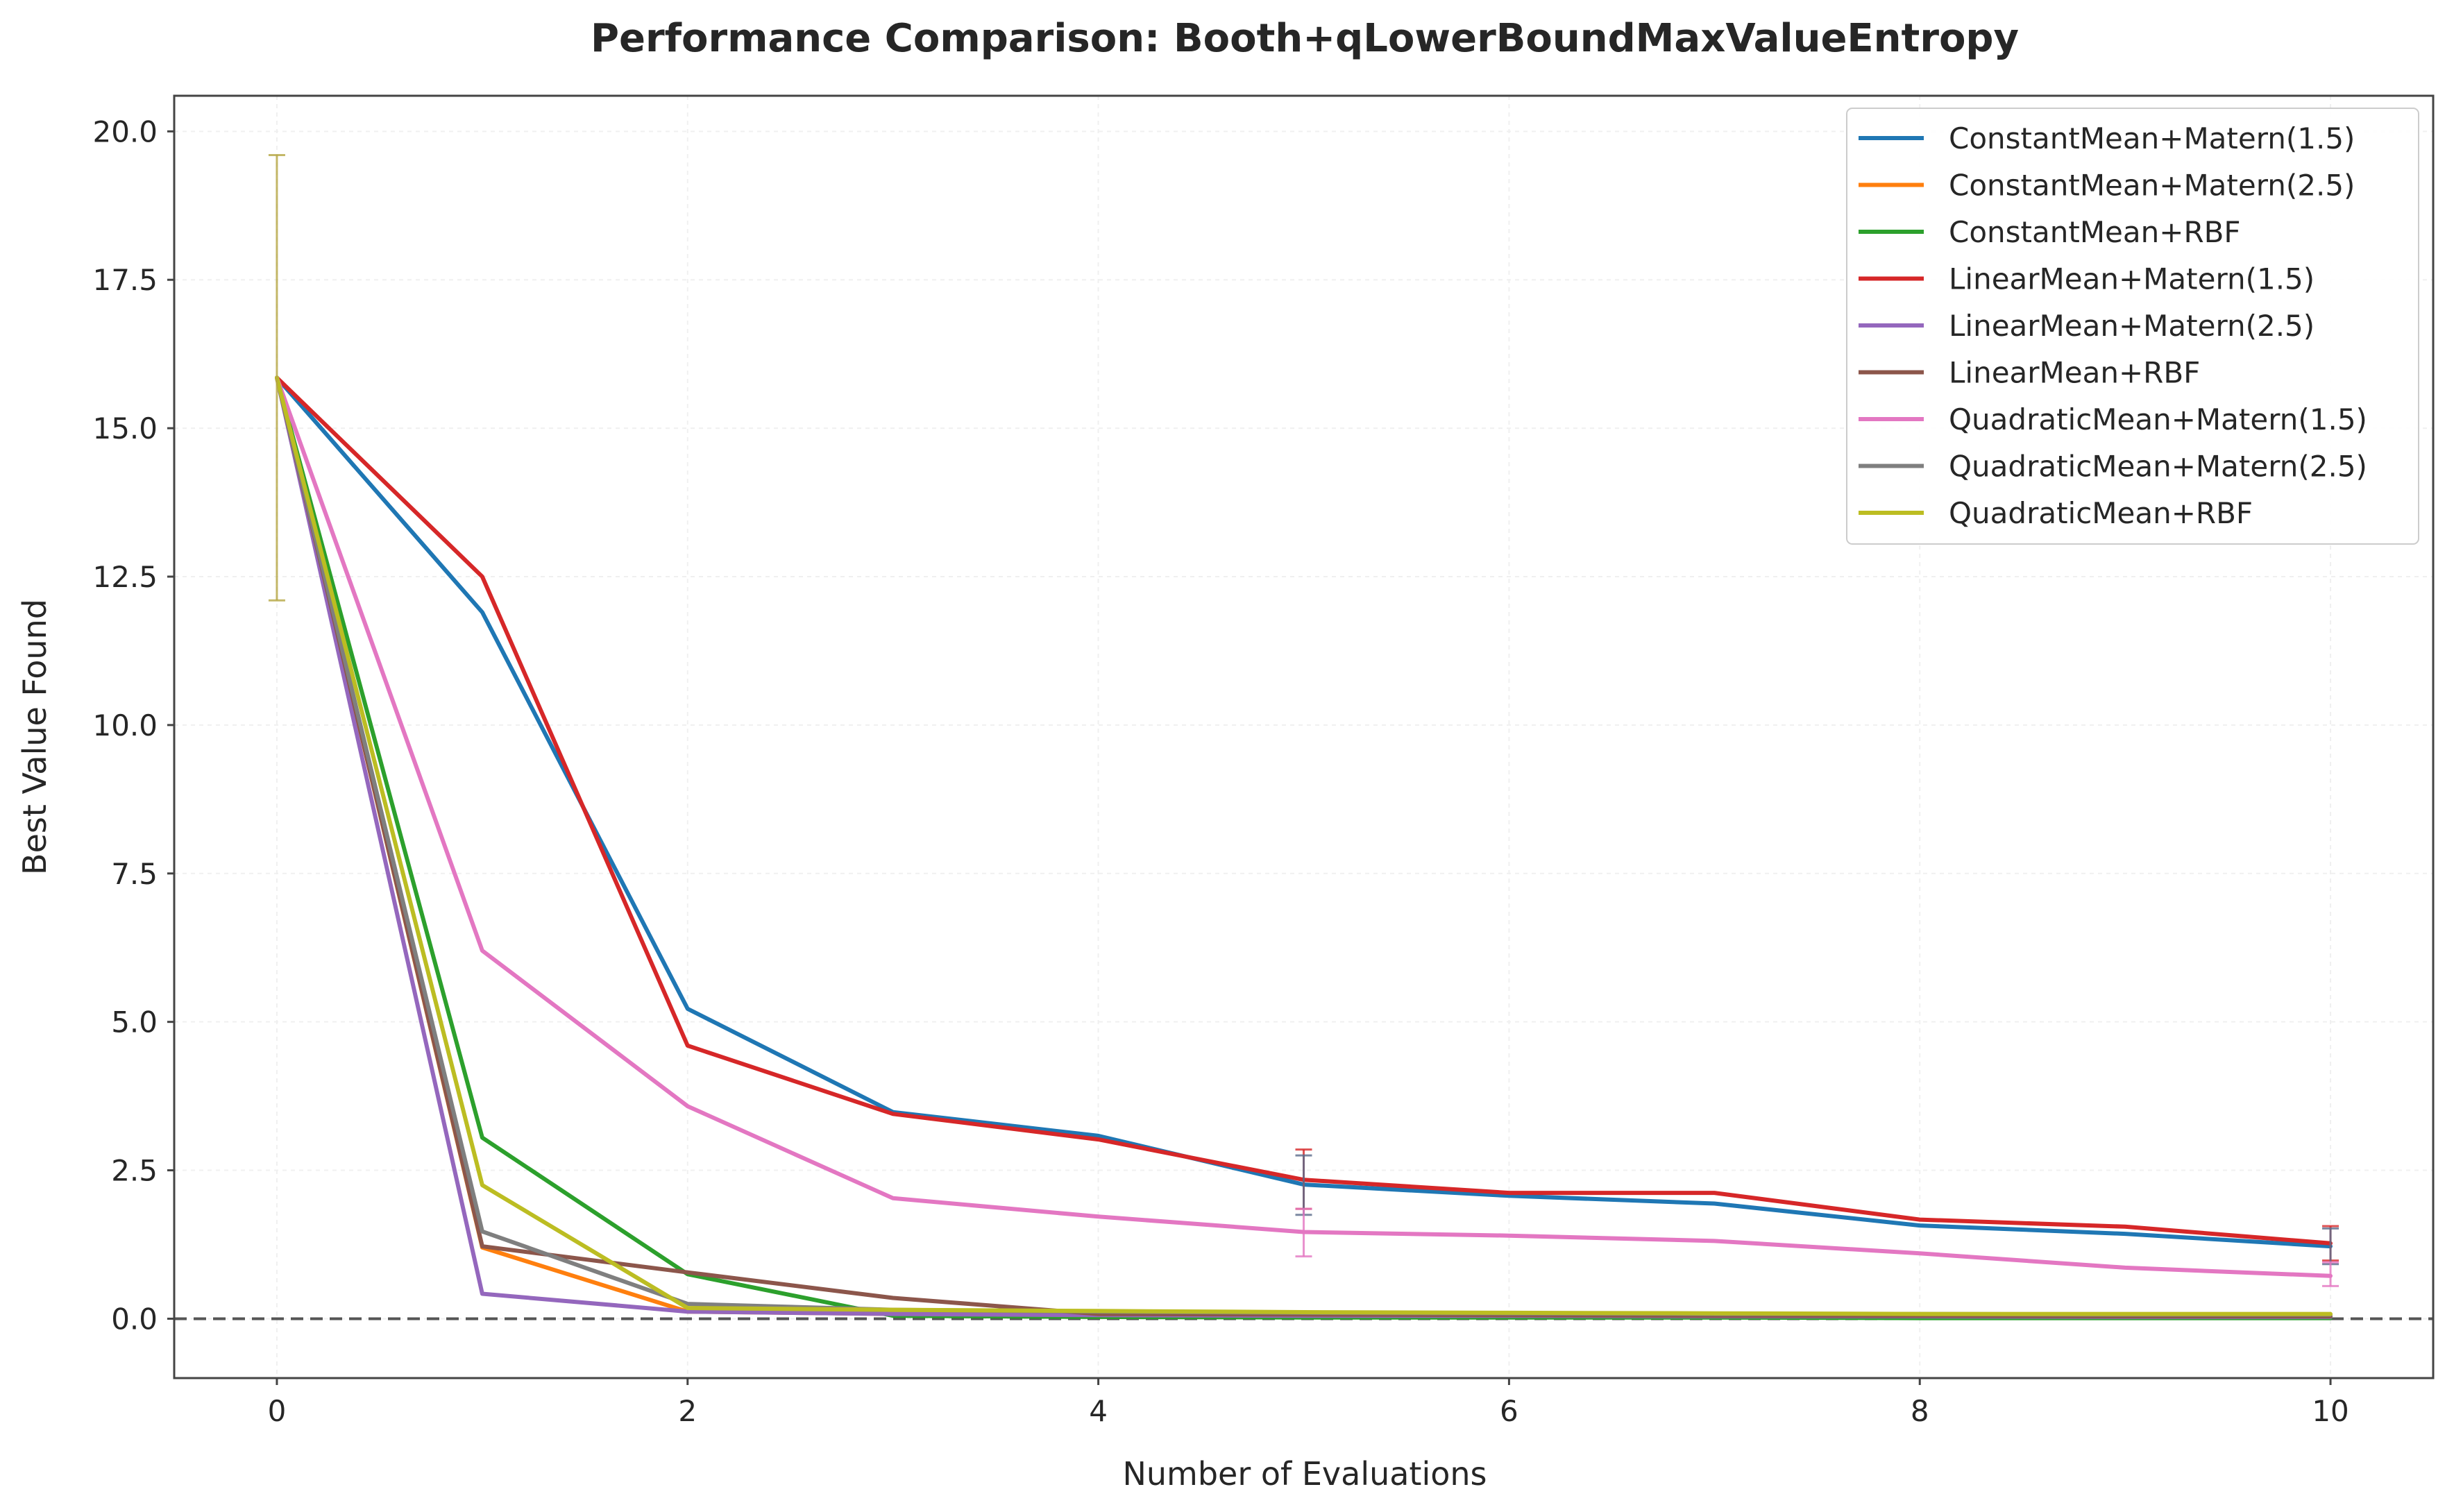 The width and height of the screenshot is (2454, 1512). Describe the element at coordinates (125, 428) in the screenshot. I see `y-tick-label: 15.0` at that location.